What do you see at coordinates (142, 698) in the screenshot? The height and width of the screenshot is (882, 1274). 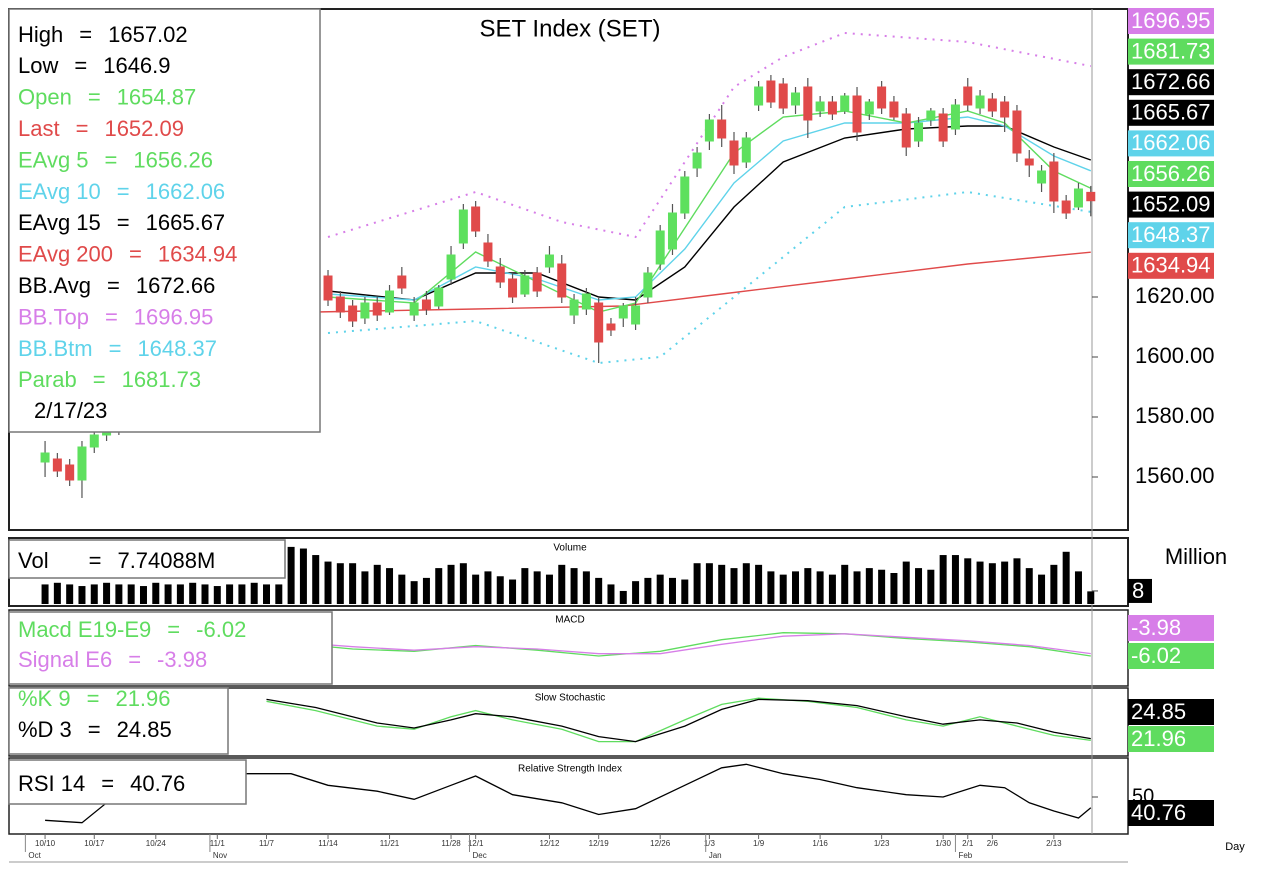 I see `legend-value: 21.96` at bounding box center [142, 698].